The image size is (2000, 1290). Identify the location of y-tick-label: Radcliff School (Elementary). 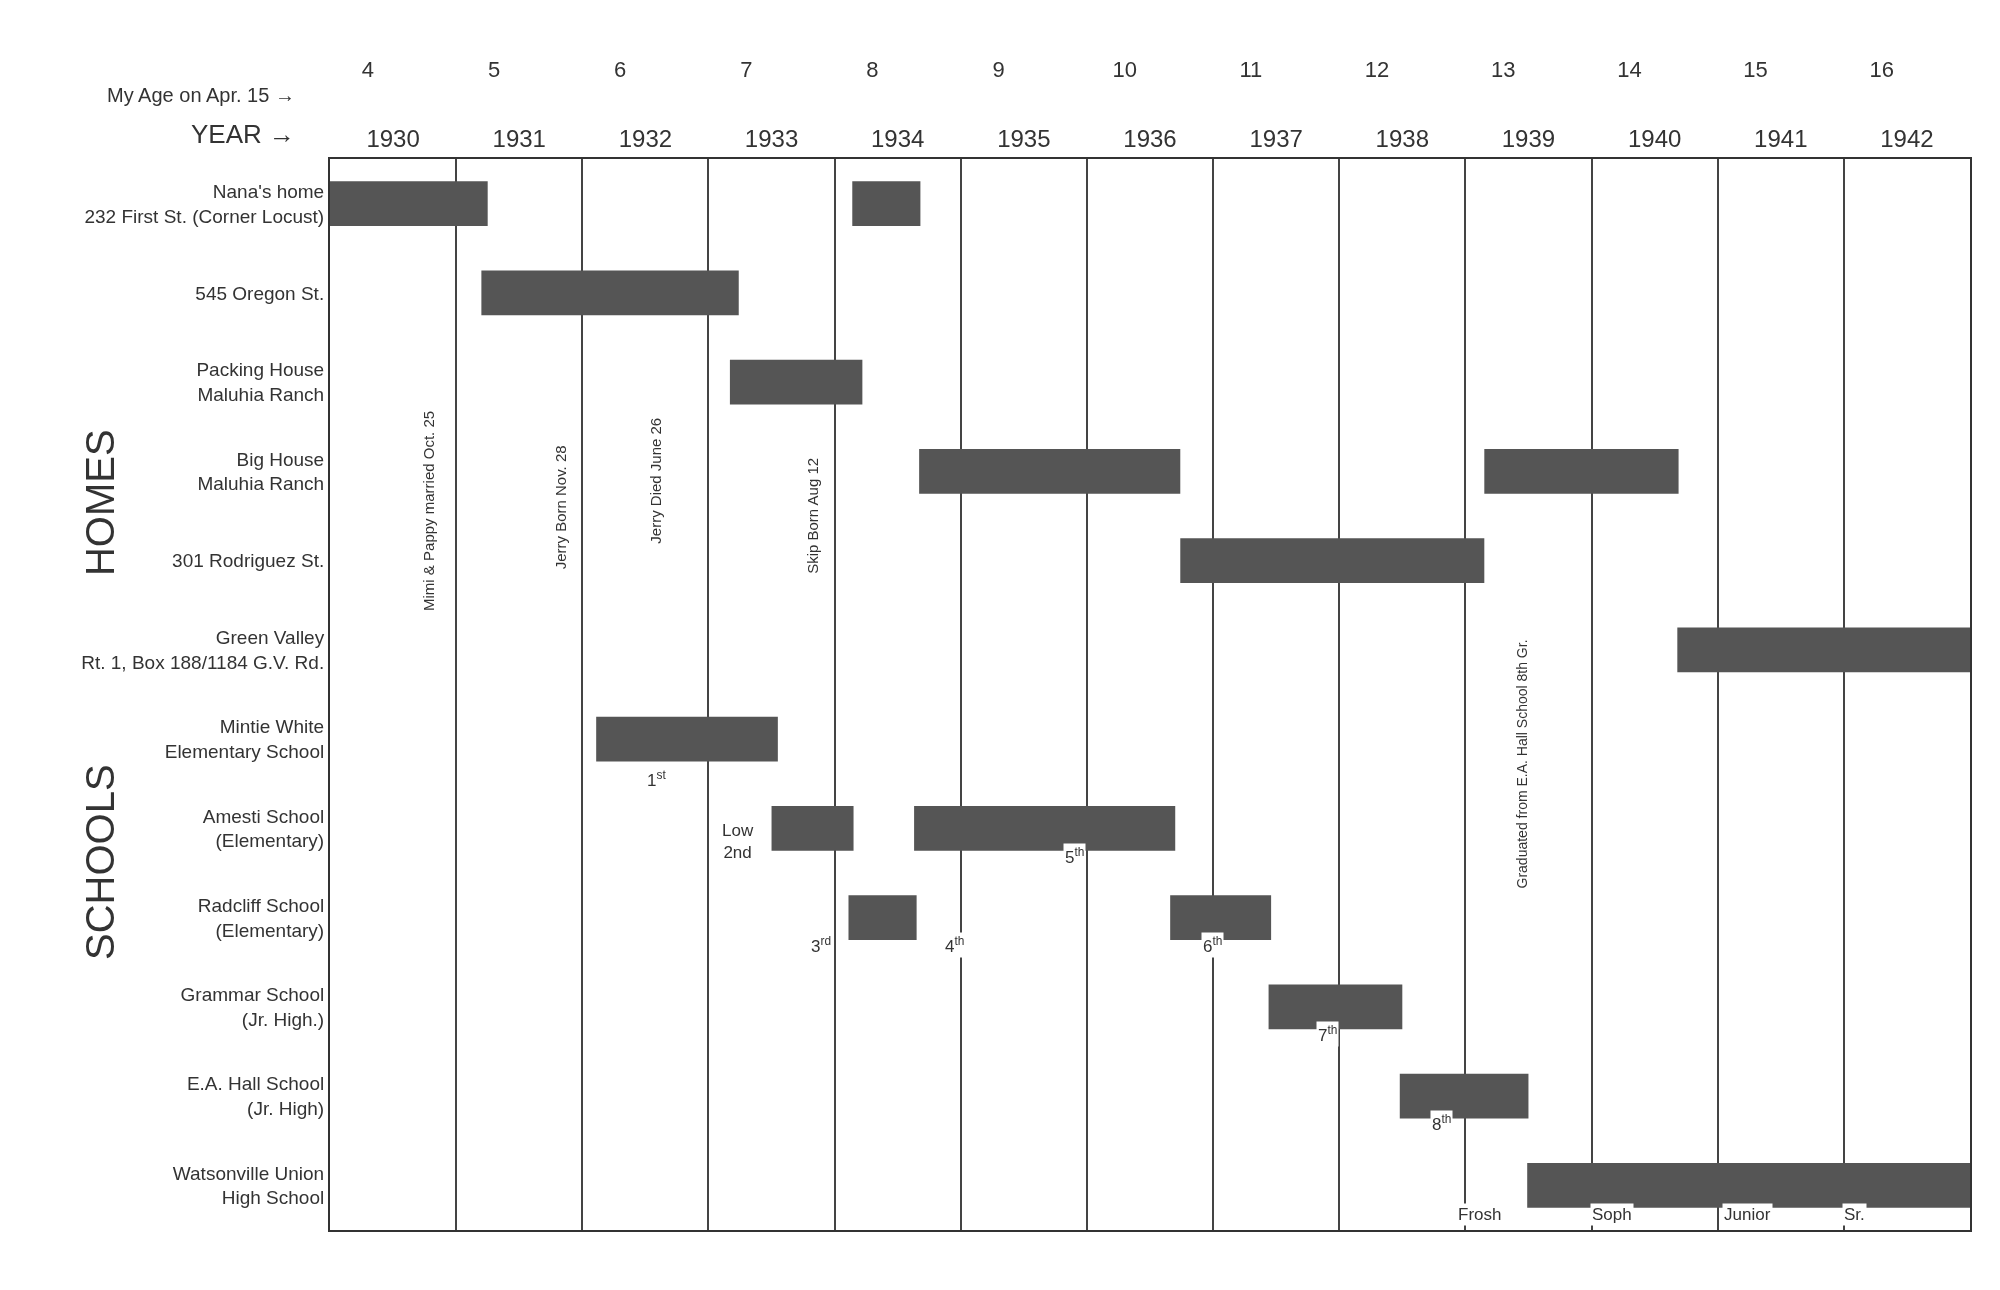
(261, 917).